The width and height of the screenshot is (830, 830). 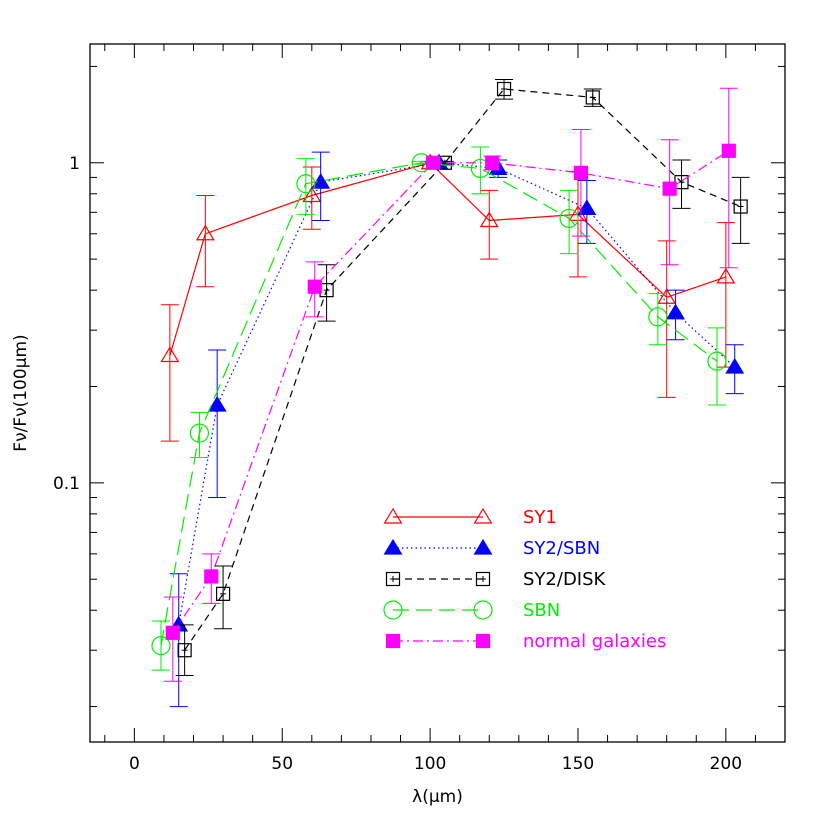 I want to click on legend-entry: normal galaxies, so click(x=525, y=641).